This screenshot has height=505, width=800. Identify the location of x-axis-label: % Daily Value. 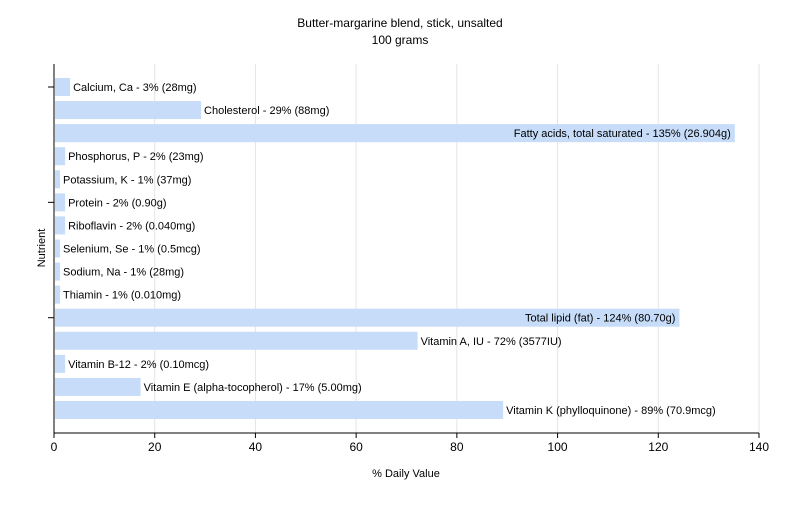
(406, 474).